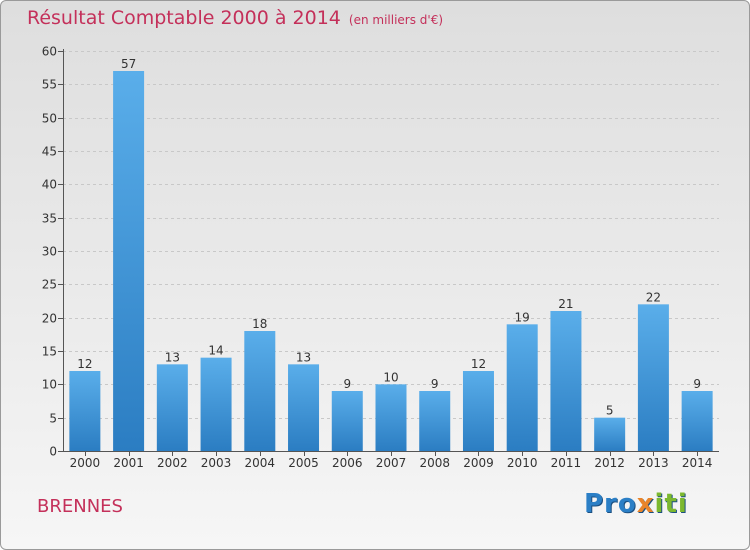  Describe the element at coordinates (610, 504) in the screenshot. I see `logo-part-1: Pro` at that location.